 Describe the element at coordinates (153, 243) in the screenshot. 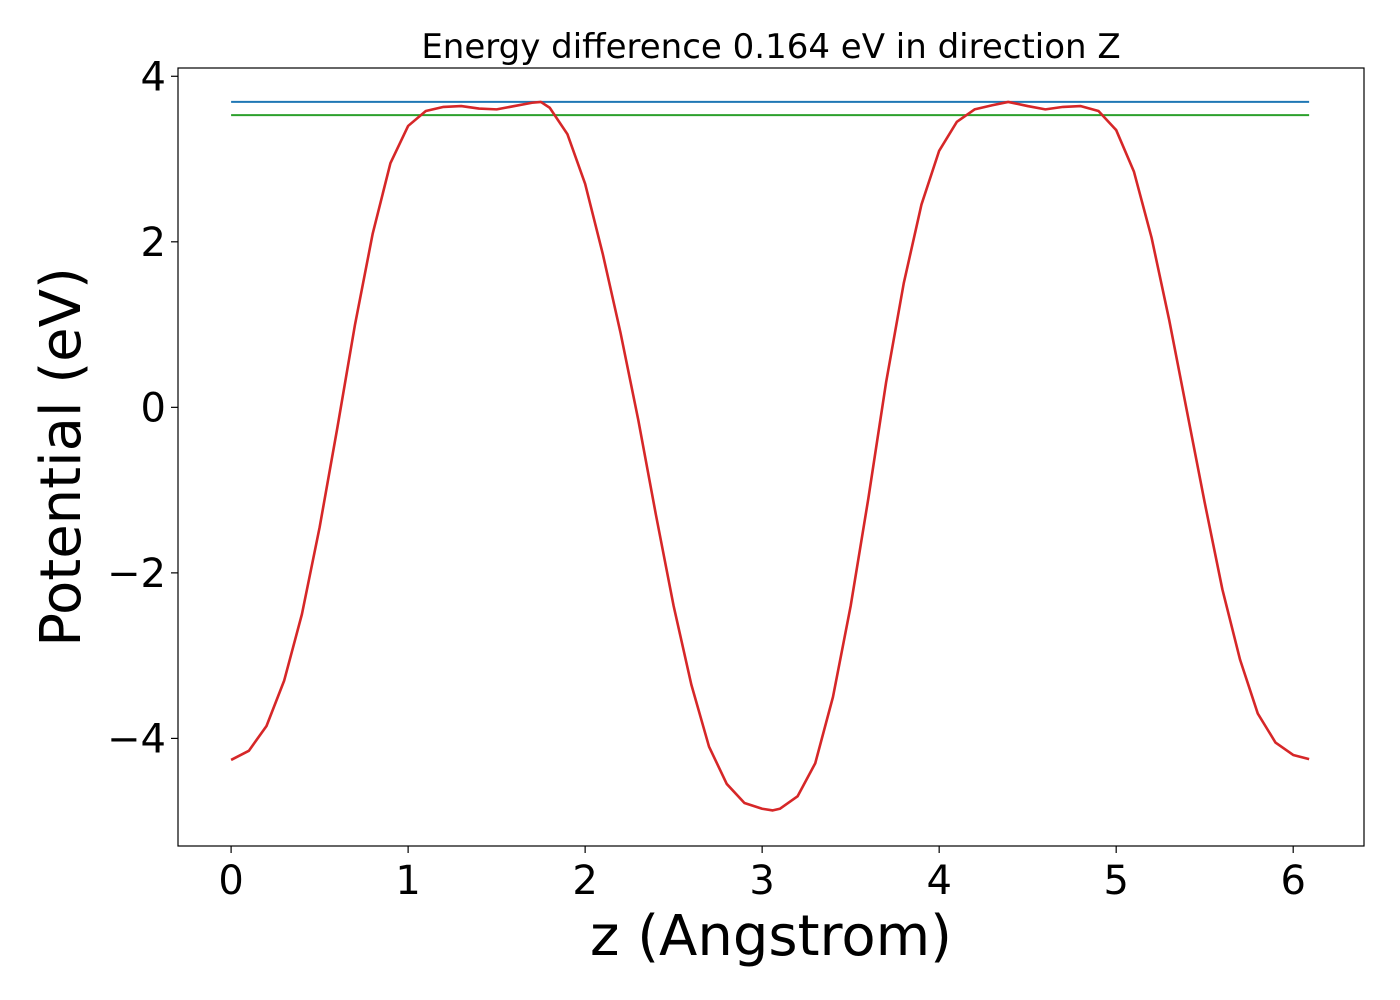

I see `y-tick-label: 2` at that location.